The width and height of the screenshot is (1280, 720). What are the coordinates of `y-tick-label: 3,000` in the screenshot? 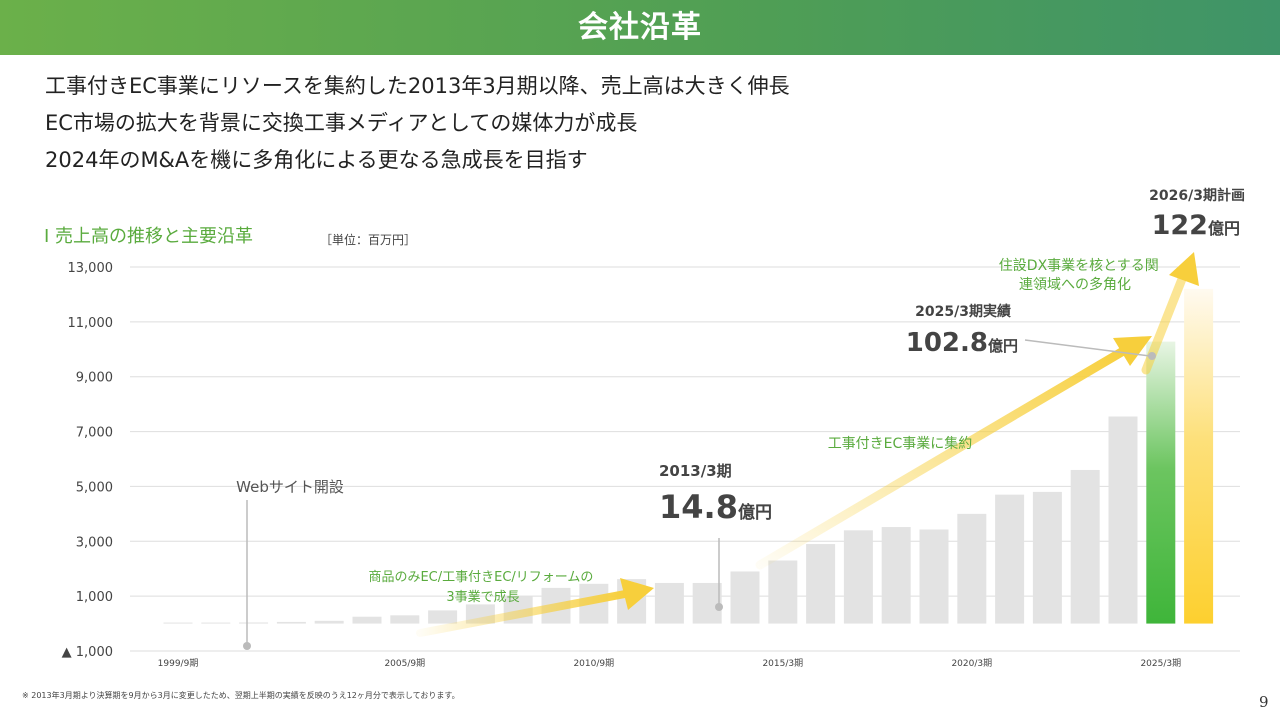 It's located at (94, 542).